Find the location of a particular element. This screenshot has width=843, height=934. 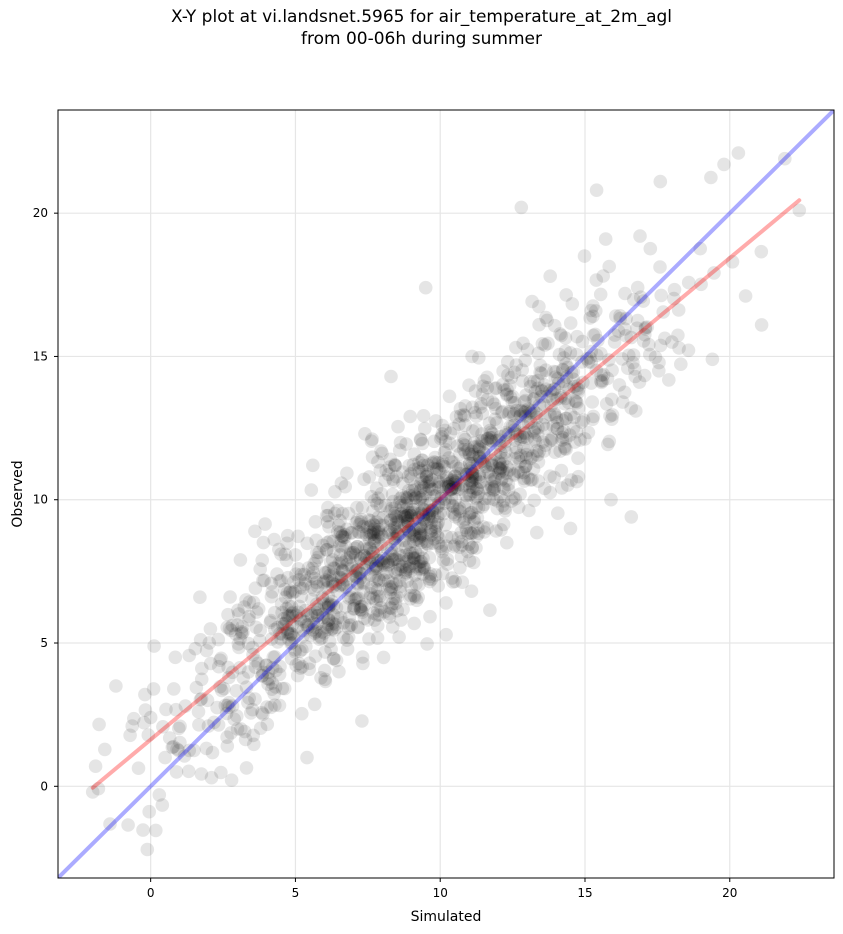

y-tick-label: 15 is located at coordinates (40, 356).